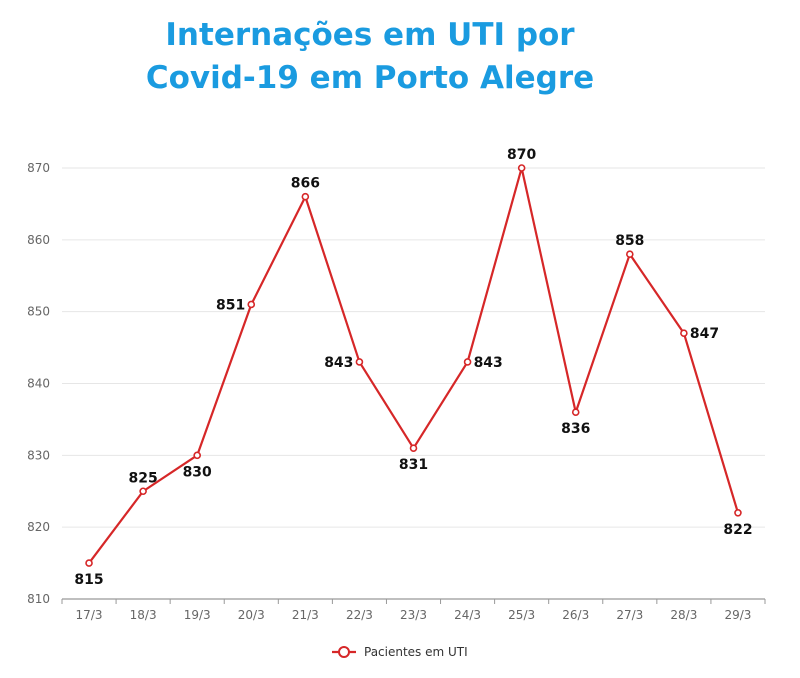 The width and height of the screenshot is (800, 678). Describe the element at coordinates (251, 615) in the screenshot. I see `x-tick-label: 20/3` at that location.